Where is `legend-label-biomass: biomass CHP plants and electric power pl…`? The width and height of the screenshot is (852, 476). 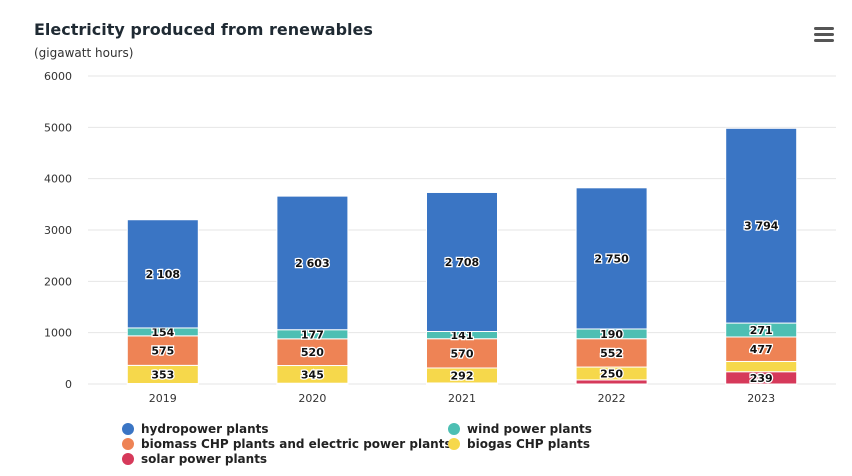 legend-label-biomass: biomass CHP plants and electric power pl… is located at coordinates (296, 444).